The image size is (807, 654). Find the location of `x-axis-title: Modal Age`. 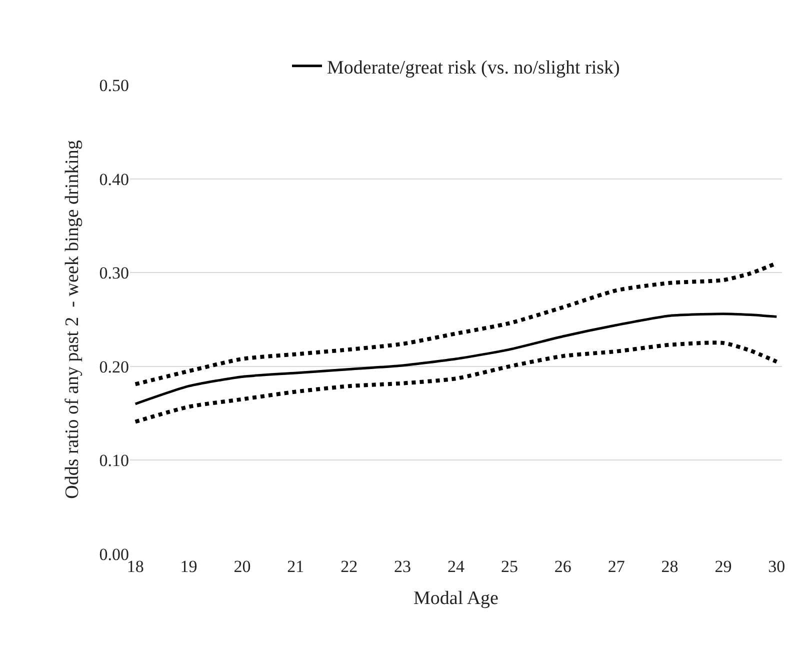

x-axis-title: Modal Age is located at coordinates (456, 598).